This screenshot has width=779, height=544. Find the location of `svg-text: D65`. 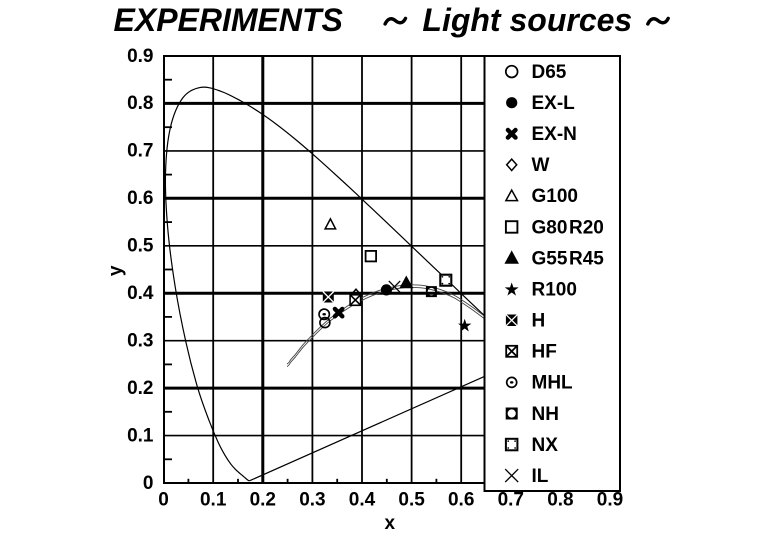

svg-text: D65 is located at coordinates (549, 72).